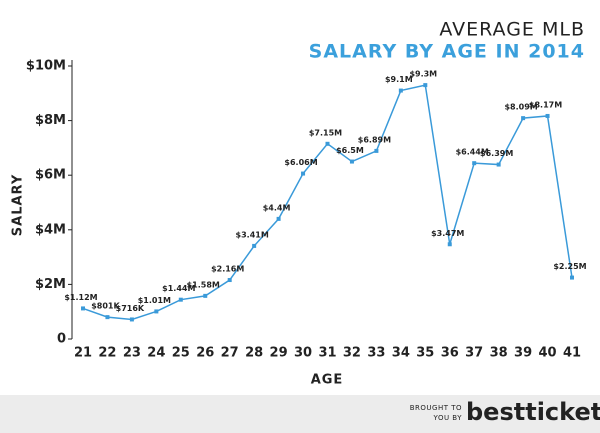  I want to click on value-label: $1.58M, so click(203, 284).